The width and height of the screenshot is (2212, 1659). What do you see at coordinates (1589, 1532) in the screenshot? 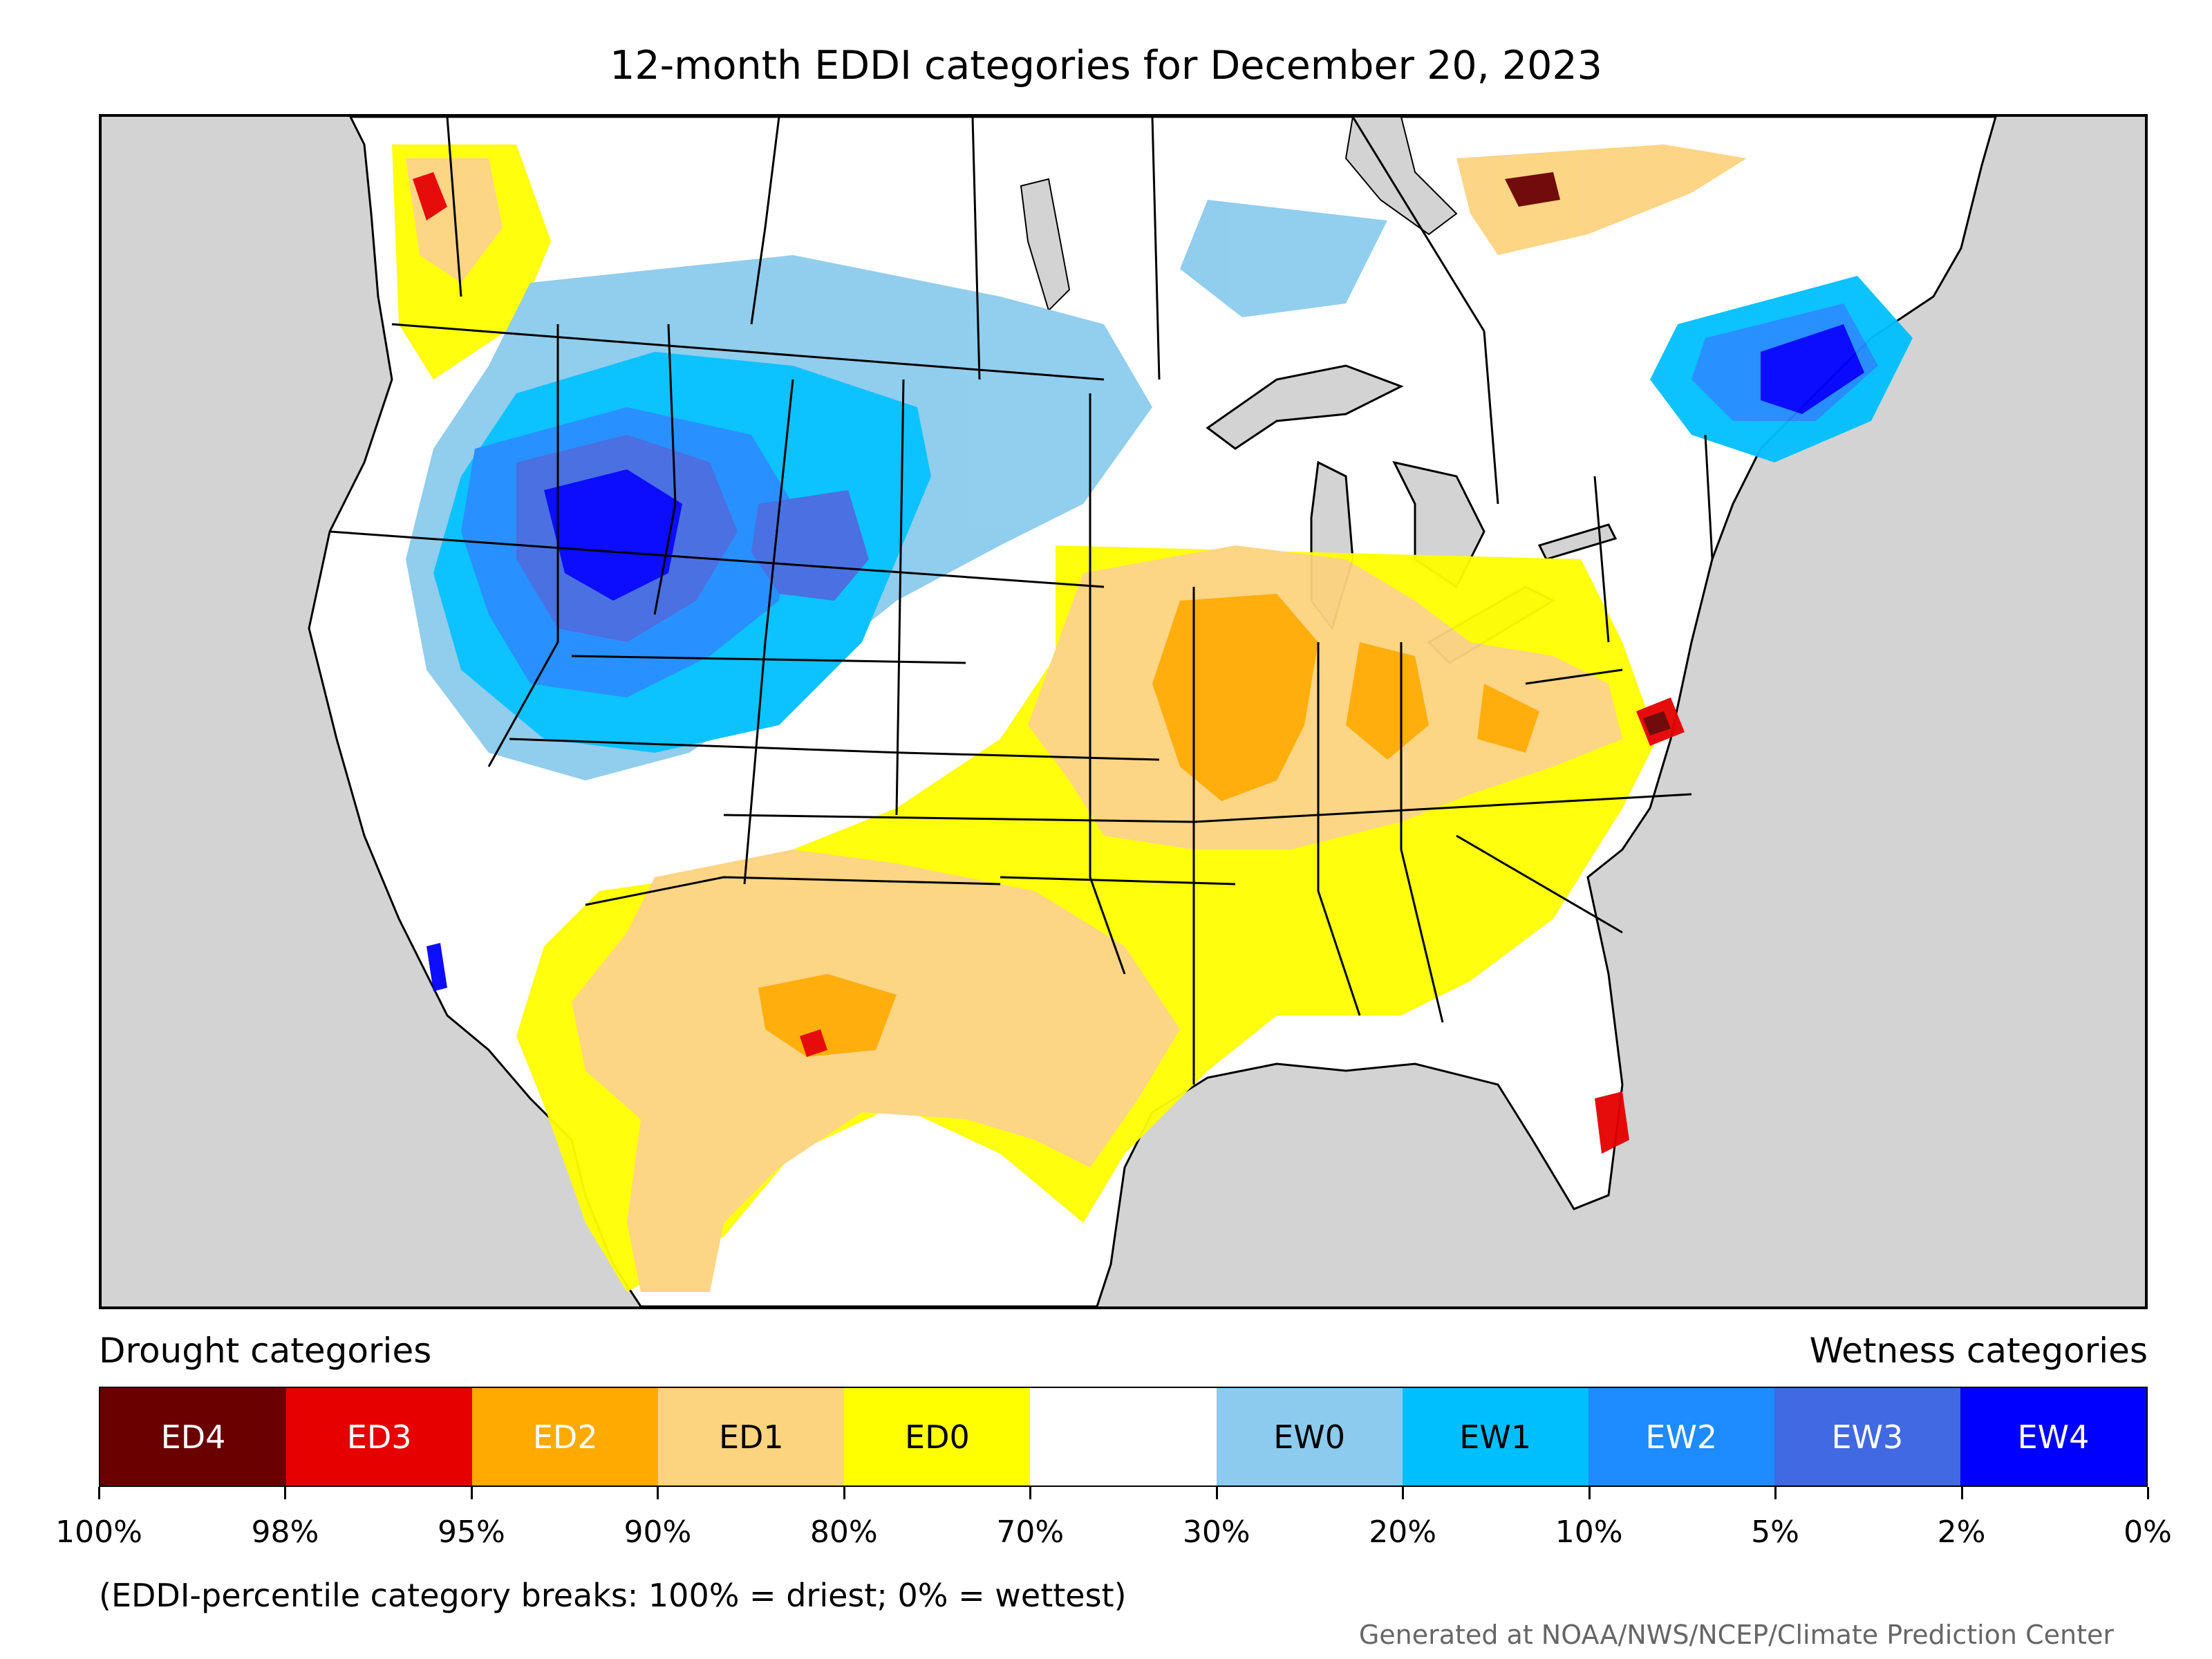
I see `tick-label: 10%` at bounding box center [1589, 1532].